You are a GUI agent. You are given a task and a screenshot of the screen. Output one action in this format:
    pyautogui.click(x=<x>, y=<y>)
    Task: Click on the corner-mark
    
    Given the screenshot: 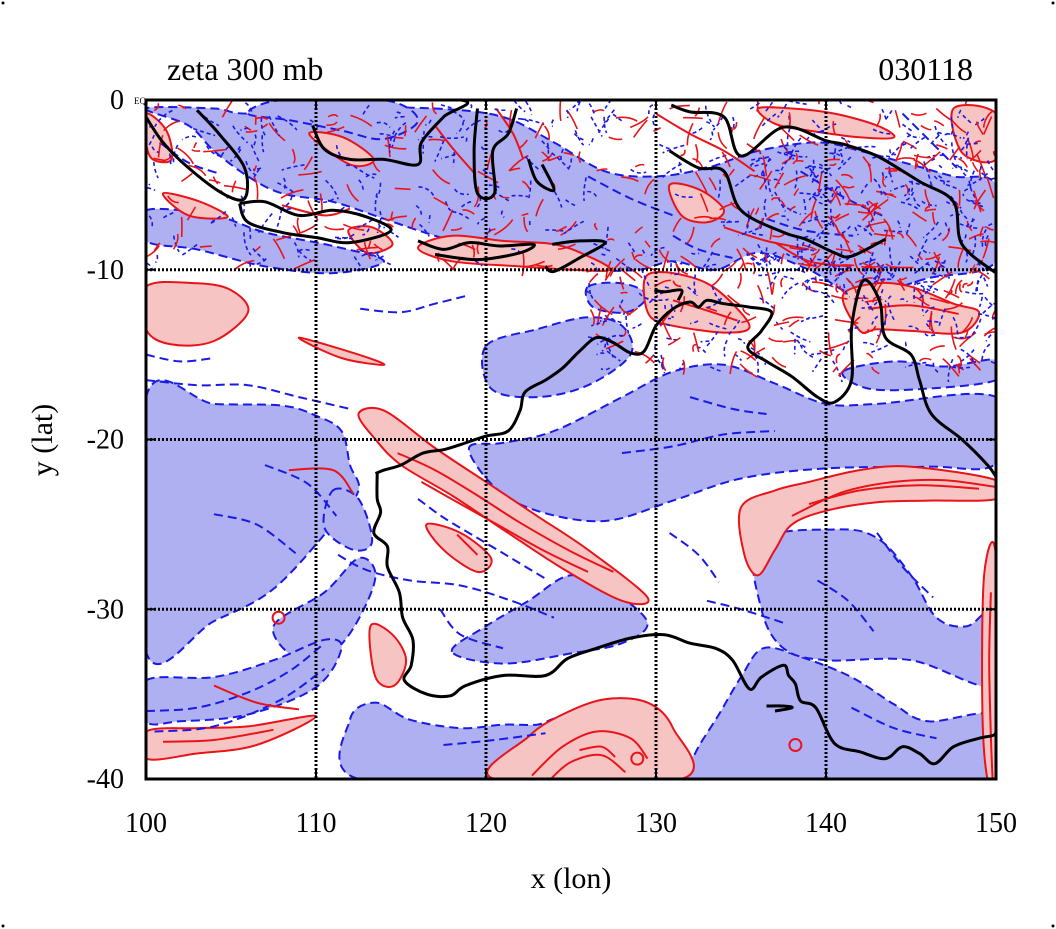 What is the action you would take?
    pyautogui.click(x=1053, y=926)
    